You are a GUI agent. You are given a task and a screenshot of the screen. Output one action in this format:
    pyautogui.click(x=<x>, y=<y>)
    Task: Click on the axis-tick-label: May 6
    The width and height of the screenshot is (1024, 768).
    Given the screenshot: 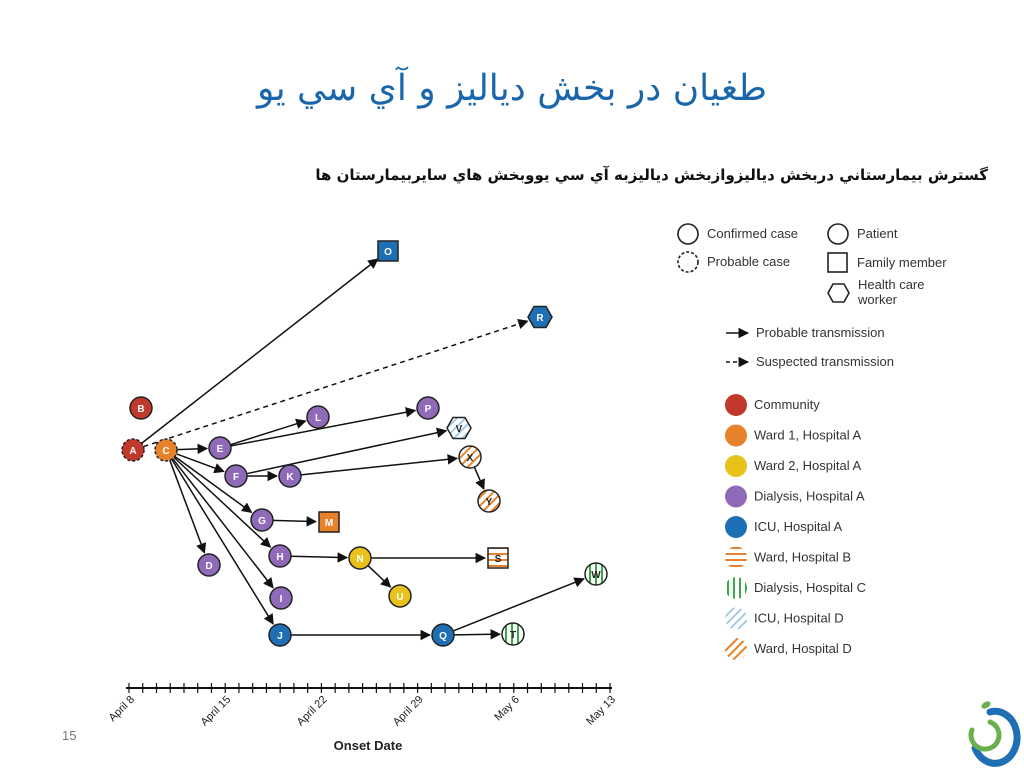 What is the action you would take?
    pyautogui.click(x=507, y=709)
    